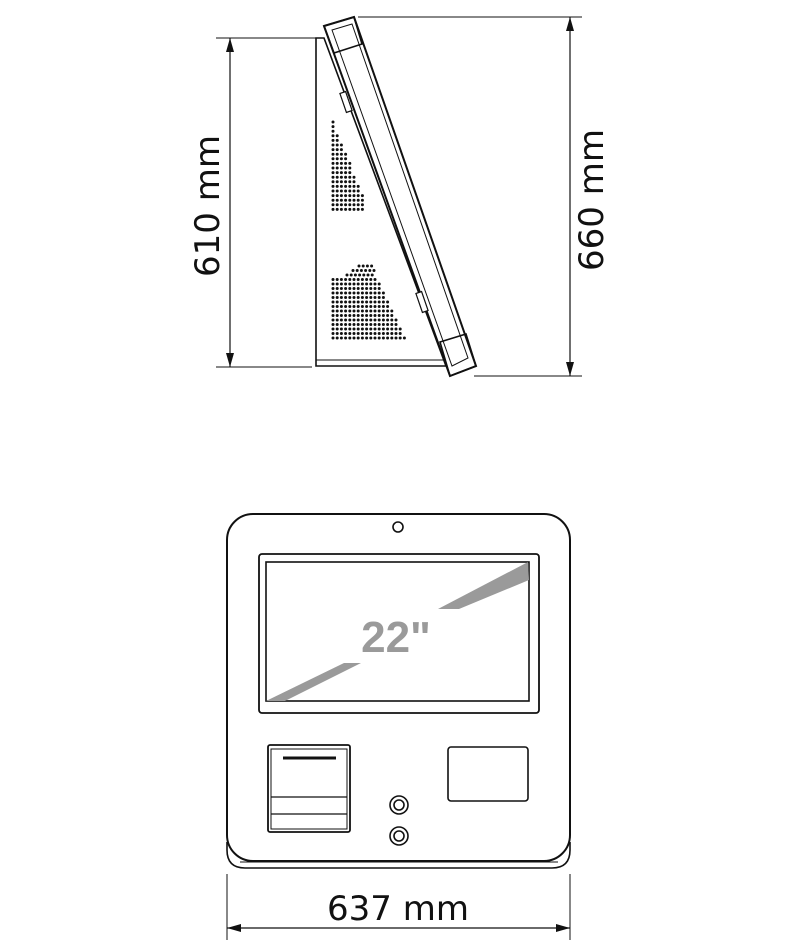 The width and height of the screenshot is (800, 950). Describe the element at coordinates (208, 206) in the screenshot. I see `dimension-label-610: 610 mm` at that location.